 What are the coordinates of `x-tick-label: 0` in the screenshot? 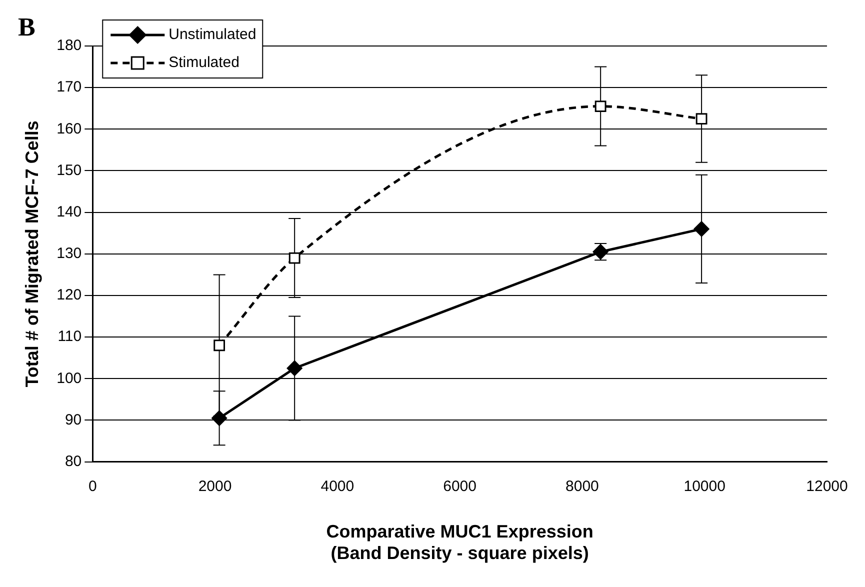 It's located at (92, 486).